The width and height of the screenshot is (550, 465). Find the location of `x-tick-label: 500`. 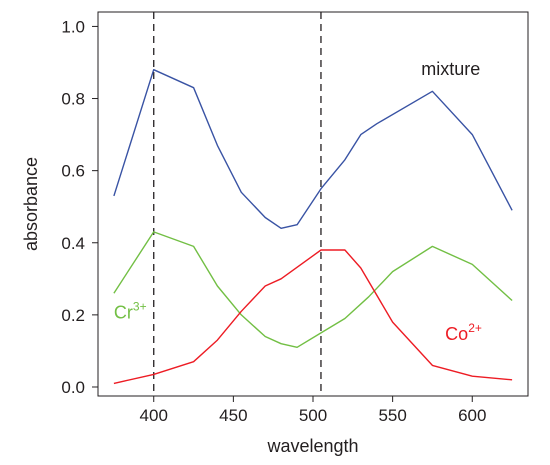

x-tick-label: 500 is located at coordinates (313, 415).